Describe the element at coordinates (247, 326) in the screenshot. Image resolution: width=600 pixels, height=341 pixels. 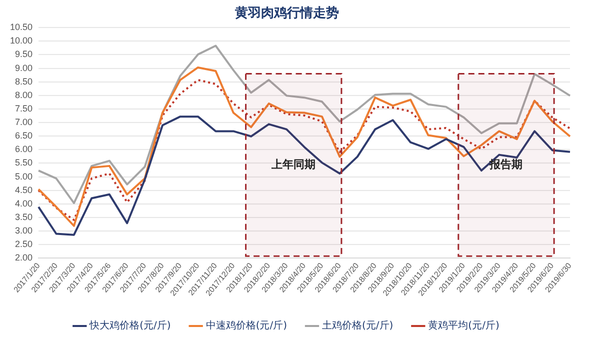
I see `legend-label: 中速鸡价格(元/斤)` at that location.